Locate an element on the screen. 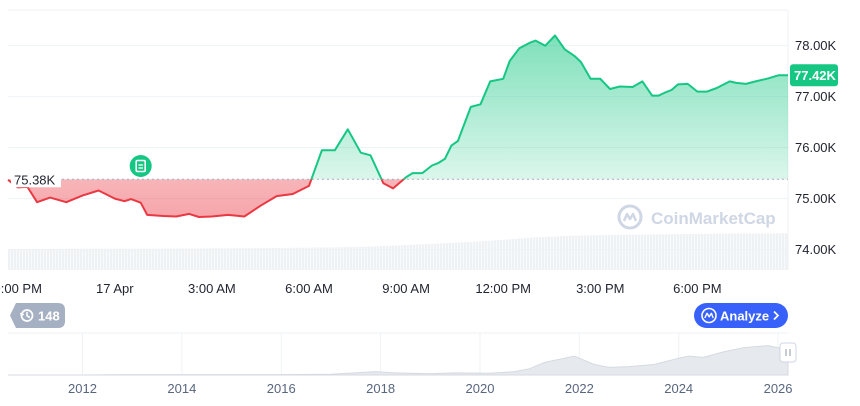  range-year-label: 2026 is located at coordinates (778, 388).